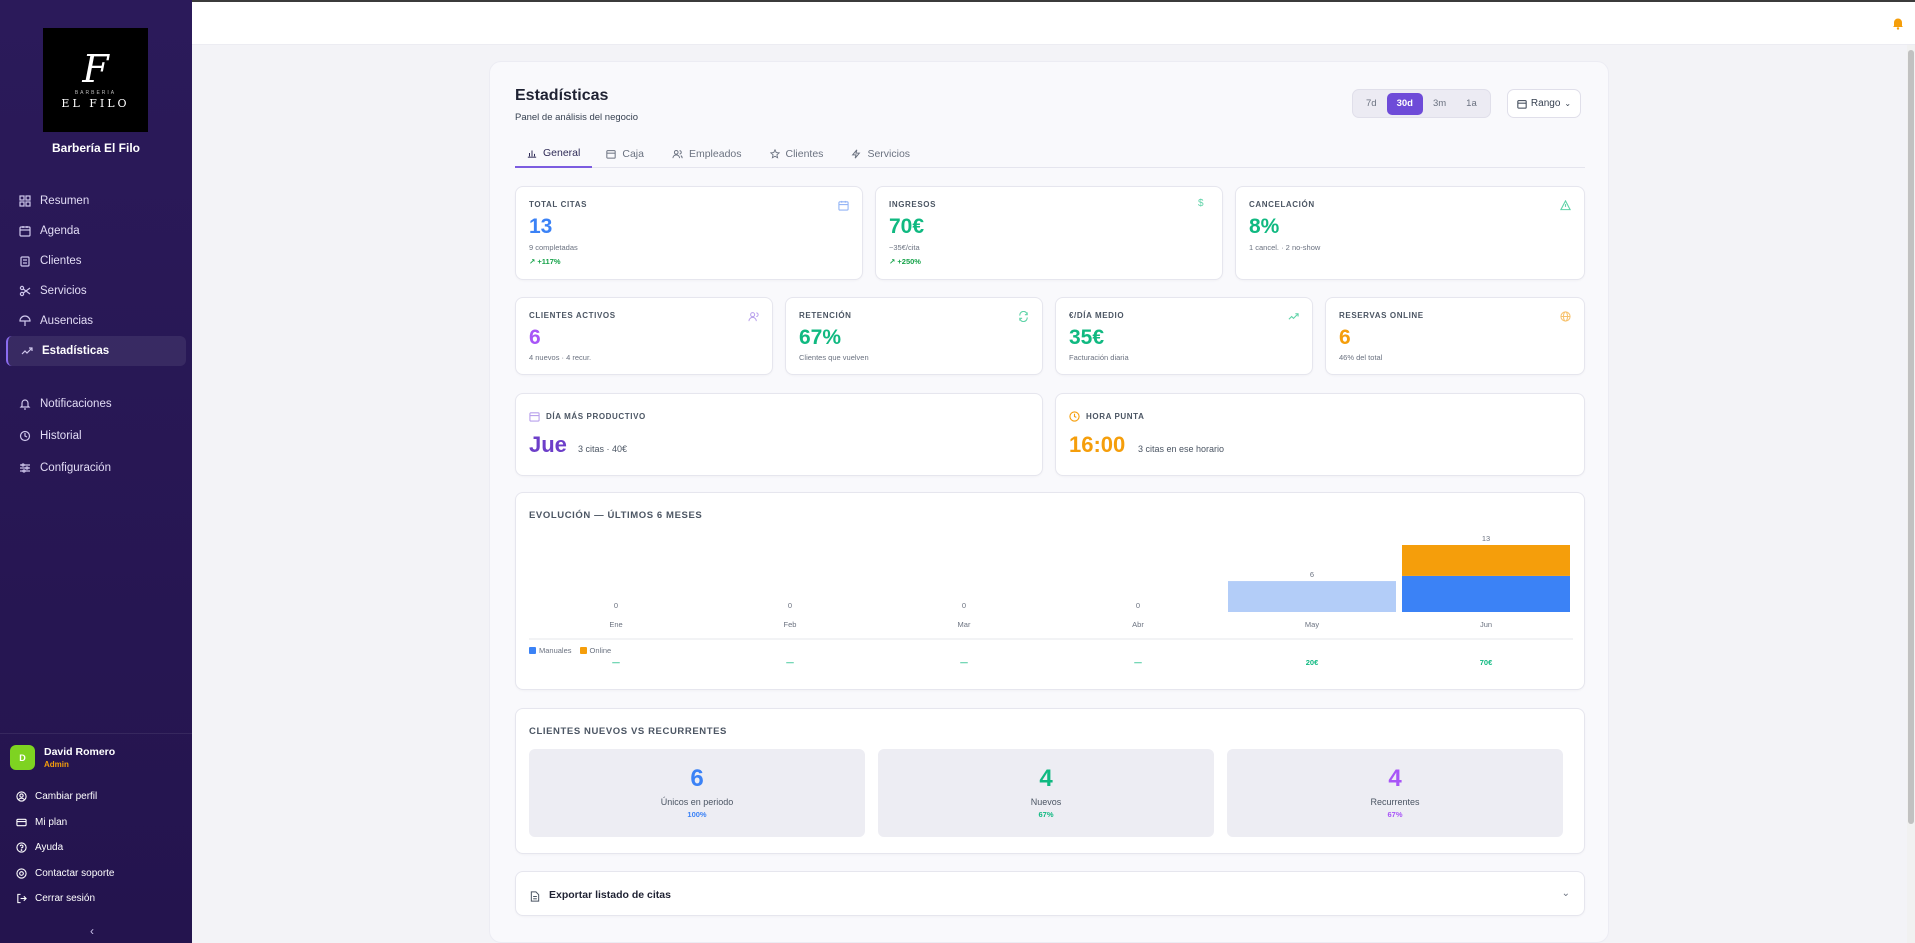 The width and height of the screenshot is (1915, 943). What do you see at coordinates (834, 357) in the screenshot?
I see `kpi-sub: Clientes que vuelven` at bounding box center [834, 357].